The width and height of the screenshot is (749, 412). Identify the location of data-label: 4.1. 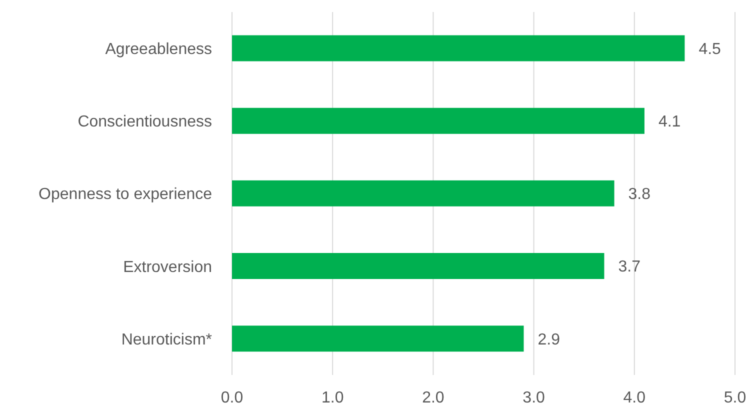
(669, 122).